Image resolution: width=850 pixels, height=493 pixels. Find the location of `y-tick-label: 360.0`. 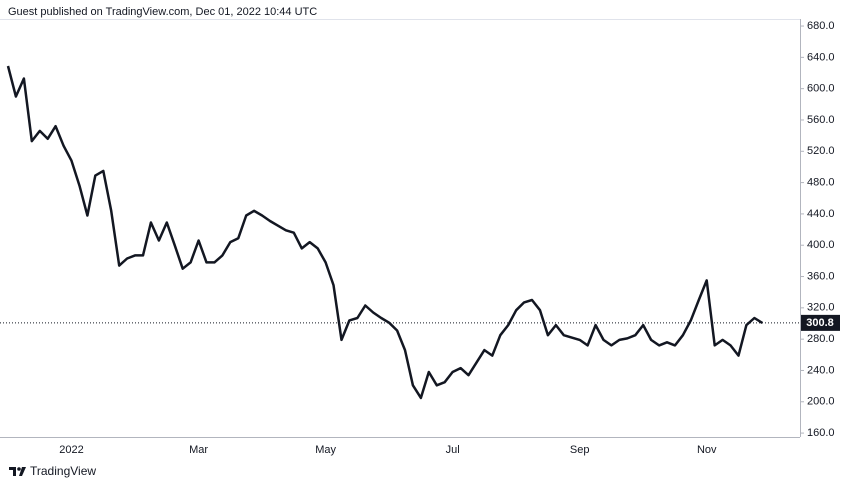

y-tick-label: 360.0 is located at coordinates (821, 276).